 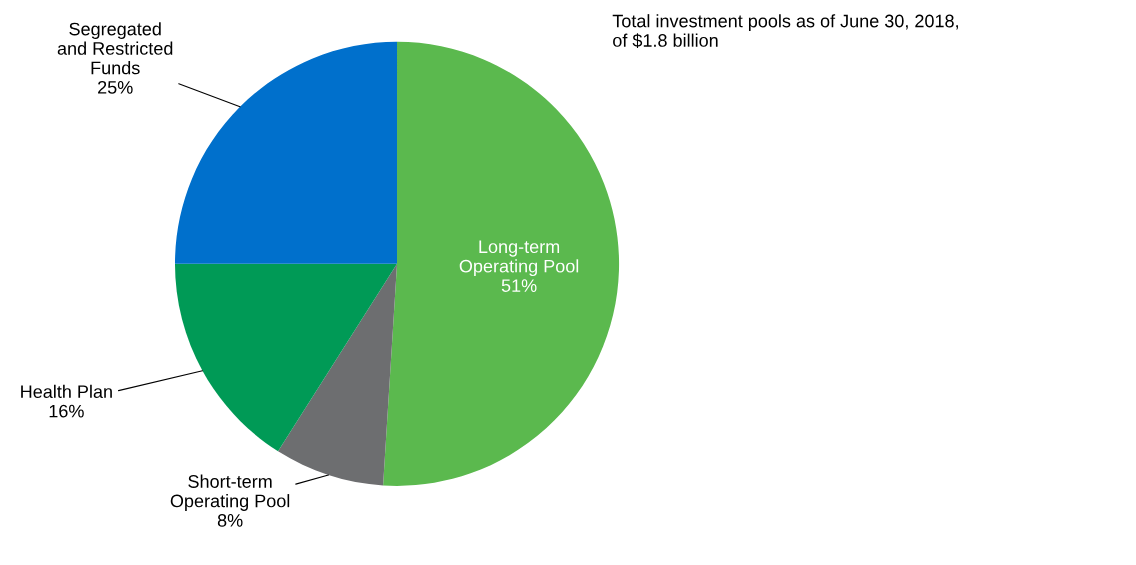 I want to click on data-label: 16%, so click(x=66, y=411).